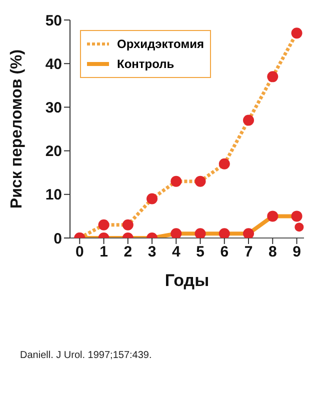  I want to click on x-tick-label: 7, so click(248, 252).